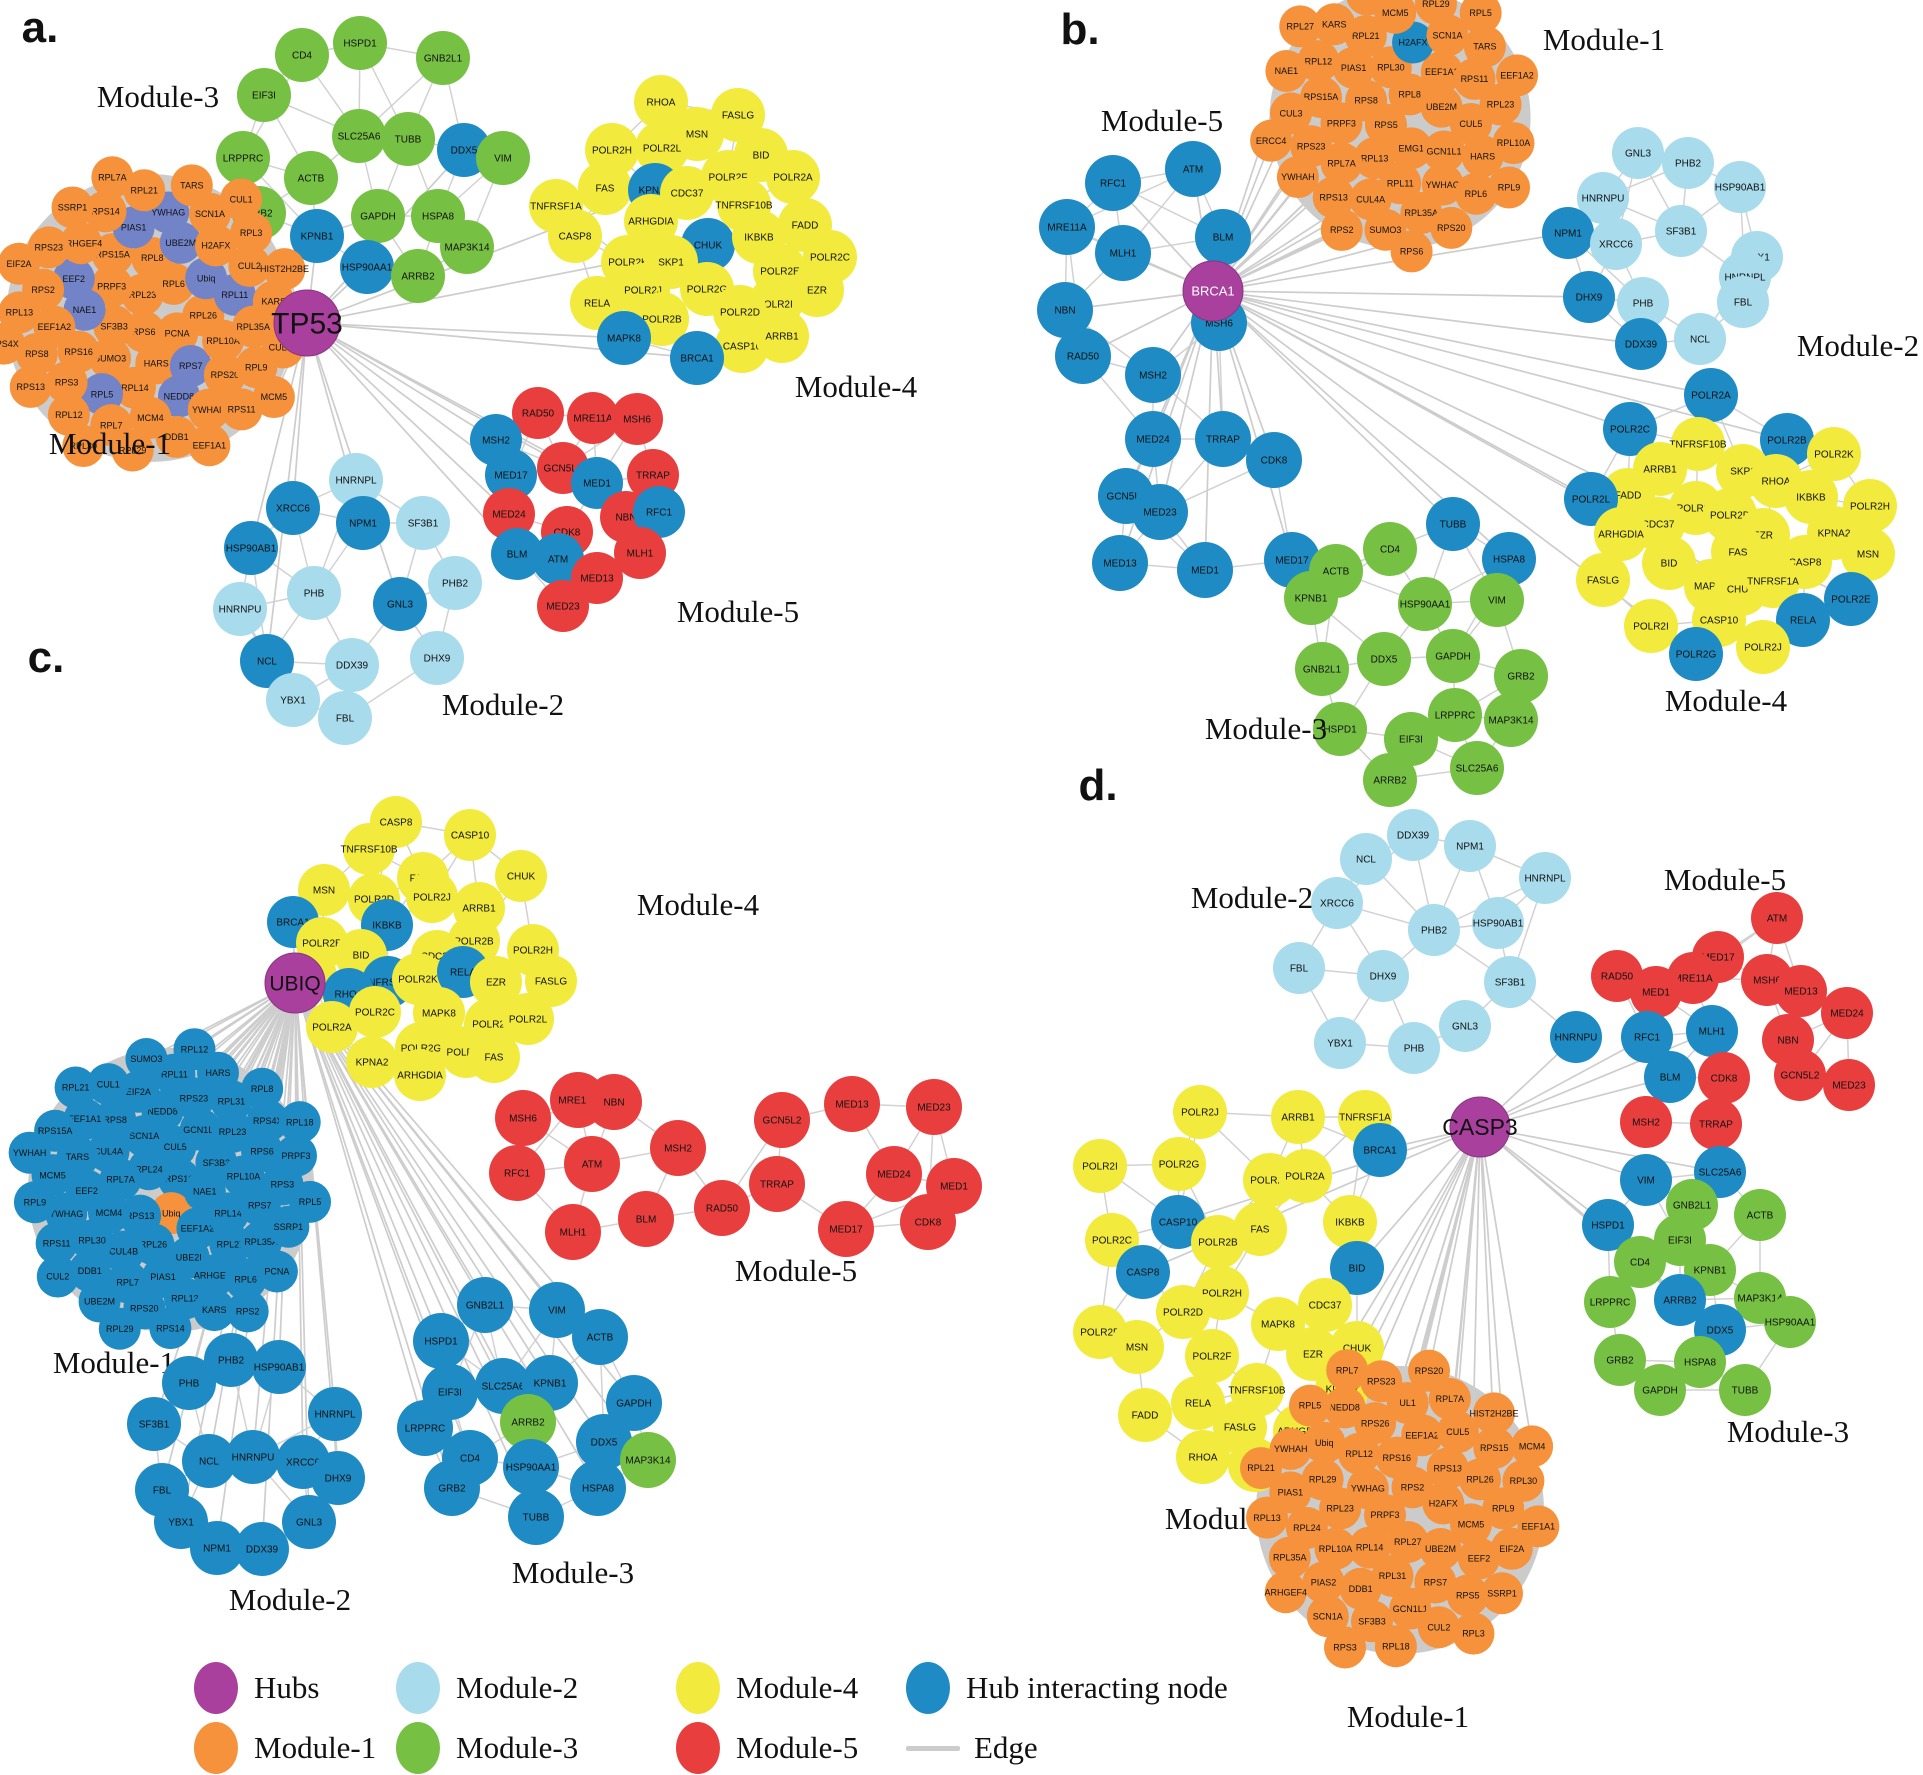 This screenshot has width=1923, height=1775. I want to click on node-FBL, so click(1743, 302).